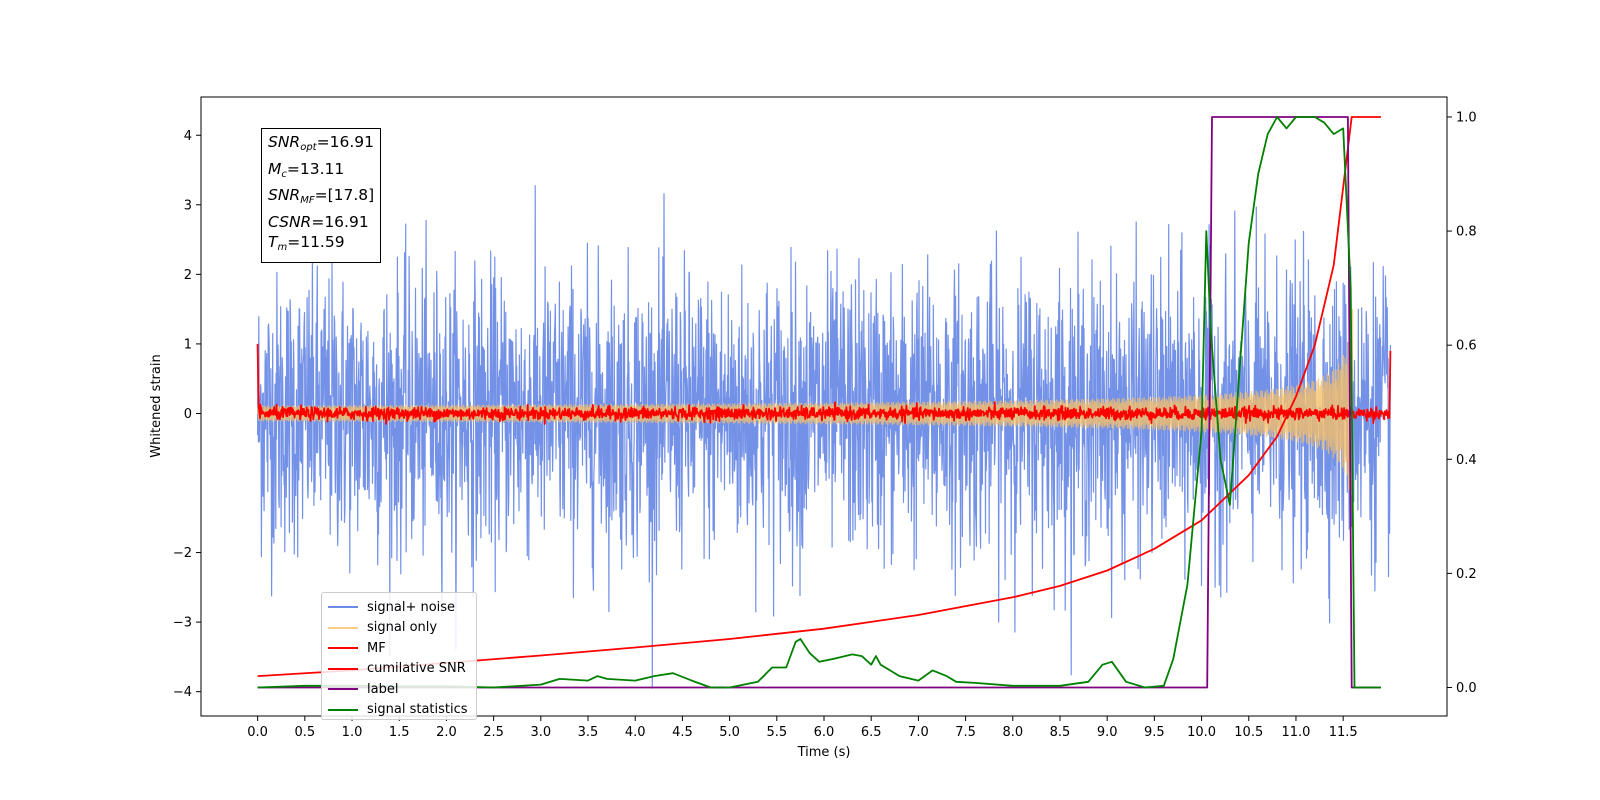 The height and width of the screenshot is (800, 1600). Describe the element at coordinates (729, 732) in the screenshot. I see `x-tick-label: 5.0` at that location.